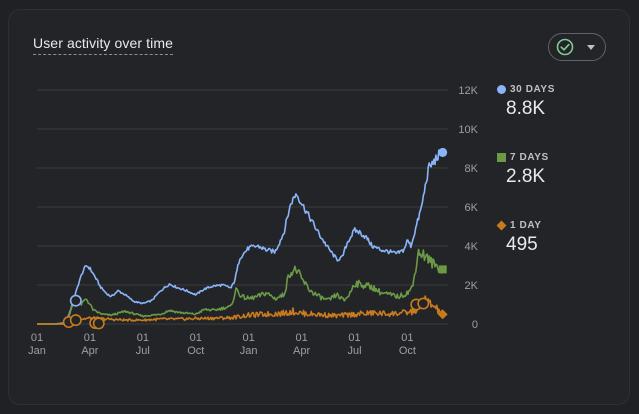  What do you see at coordinates (526, 176) in the screenshot?
I see `legend-value: 2.8K` at bounding box center [526, 176].